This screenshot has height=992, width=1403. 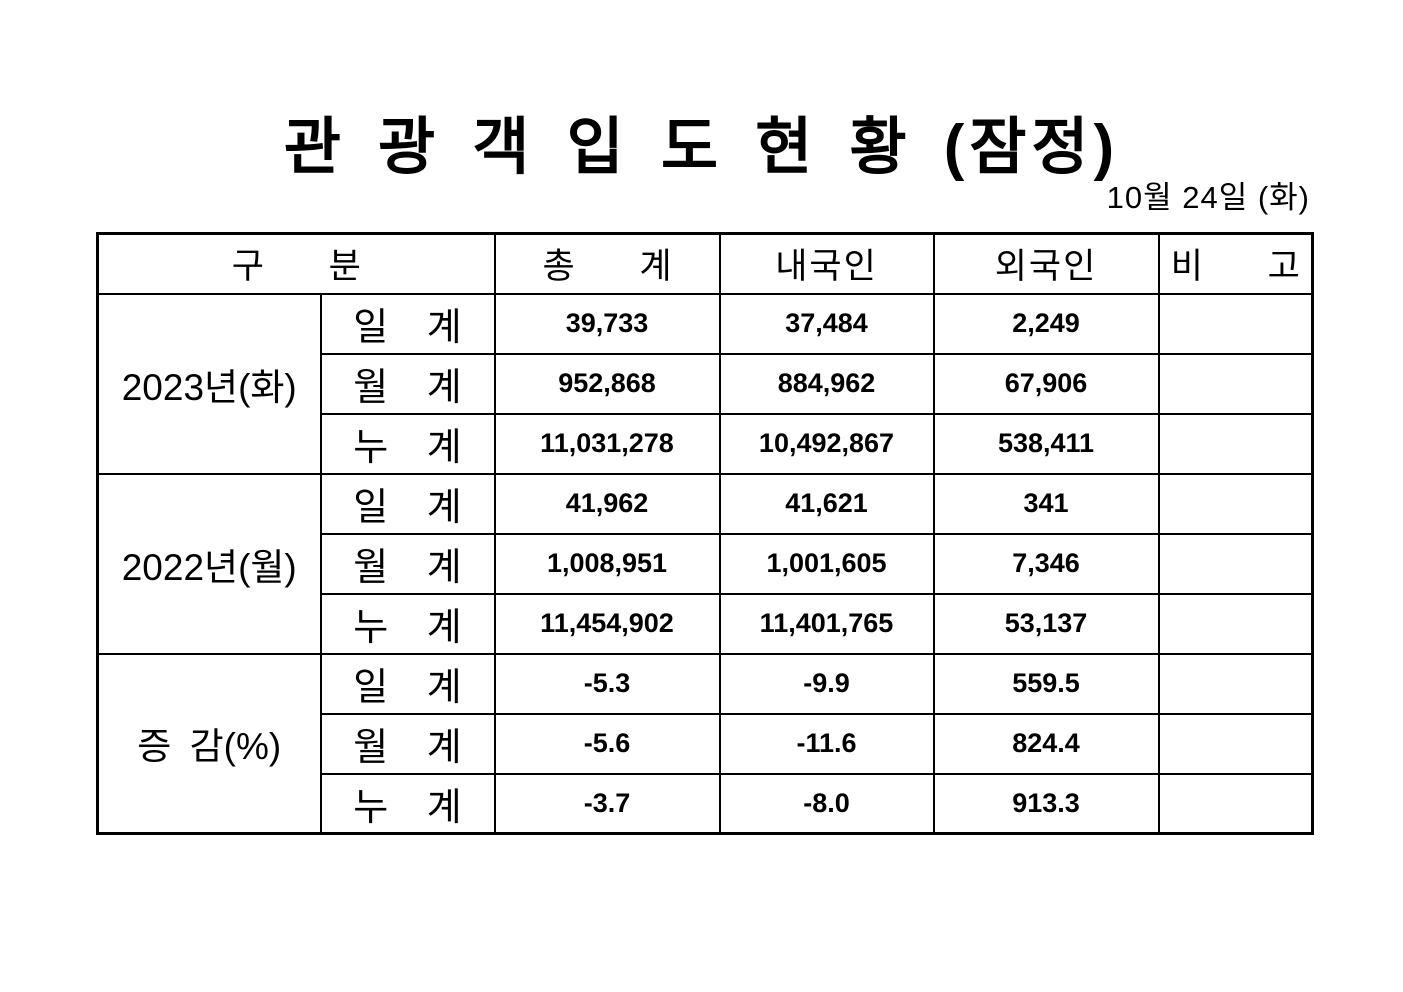 What do you see at coordinates (826, 803) in the screenshot?
I see `domestic-value-cell: -8.0` at bounding box center [826, 803].